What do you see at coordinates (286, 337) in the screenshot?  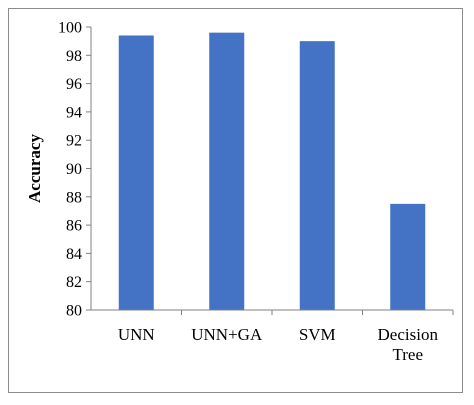 I see `x-axis-labels: UNN UNN+GA SVM Decision Tree` at bounding box center [286, 337].